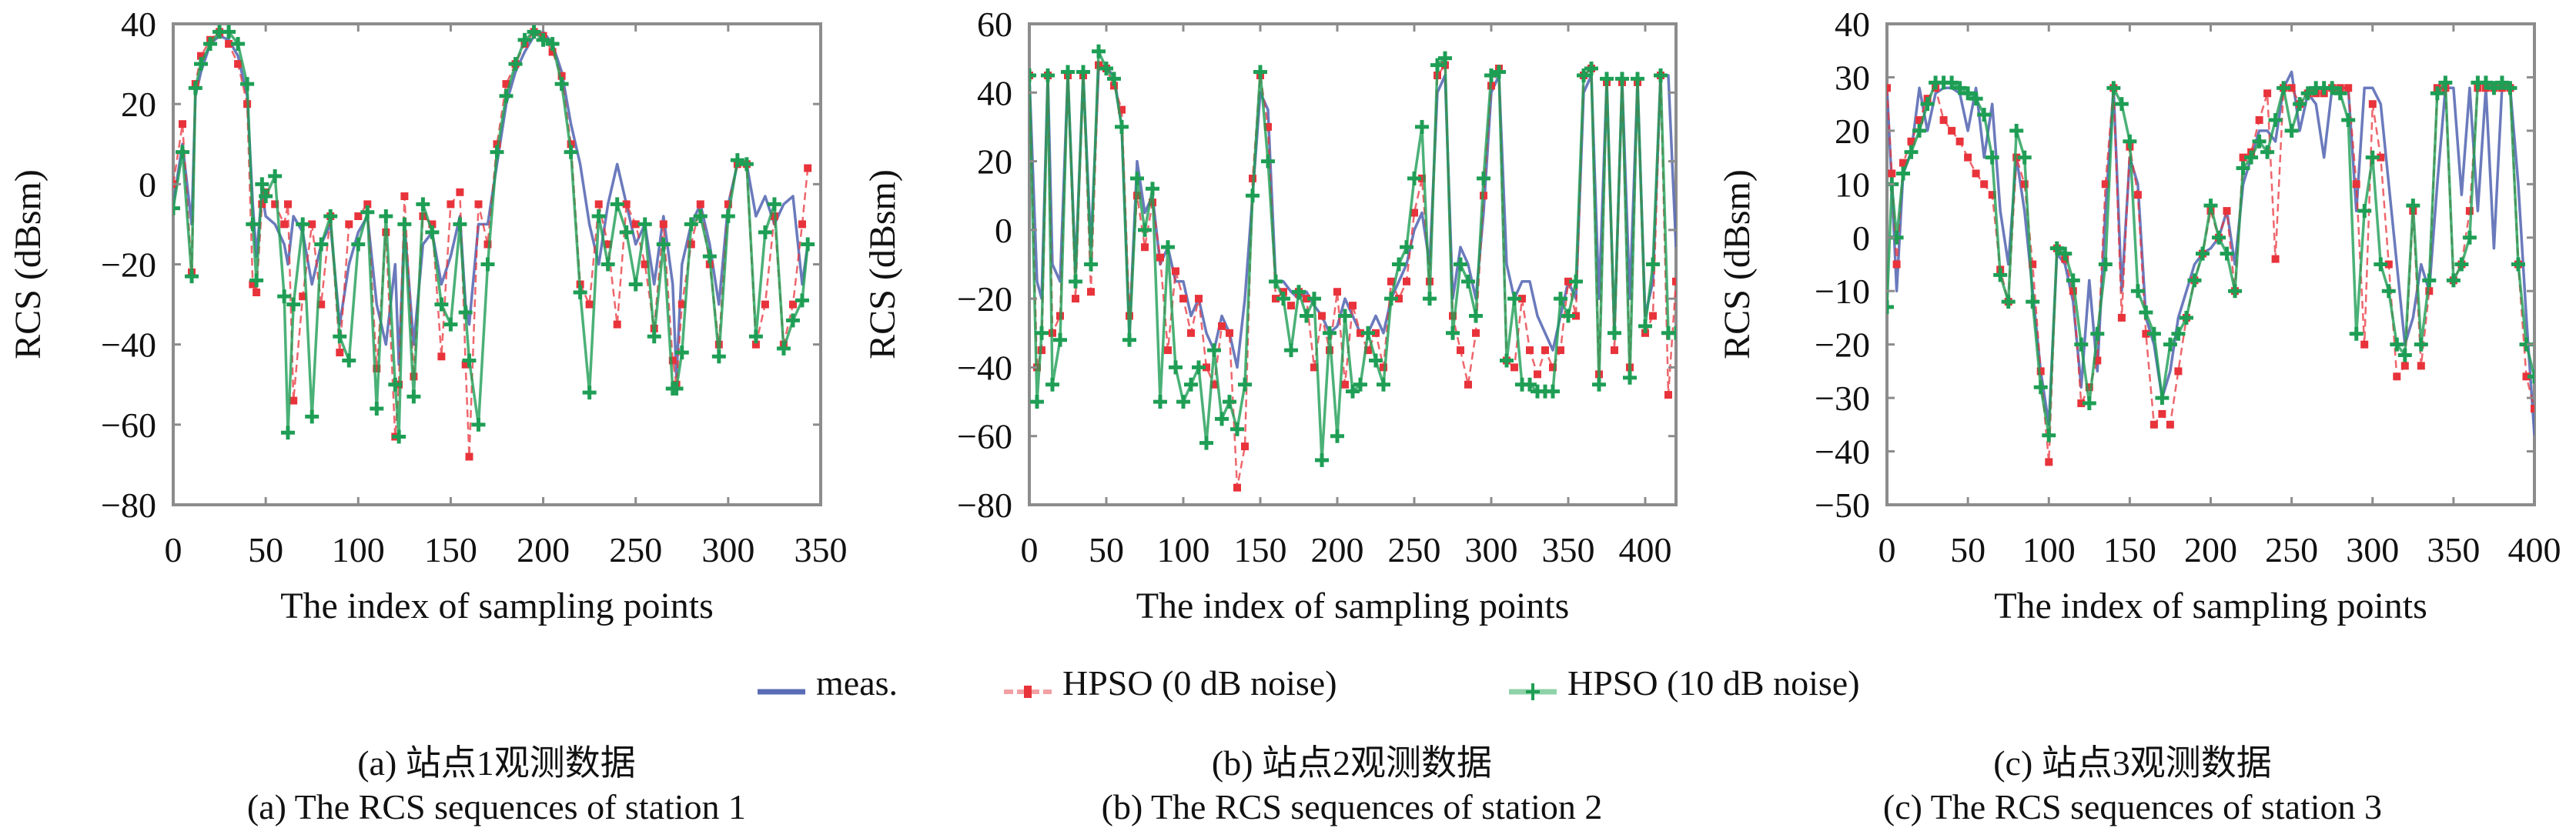 This screenshot has width=2576, height=838. Describe the element at coordinates (497, 763) in the screenshot. I see `caption-cn-a: (a) 站点1观测数据` at that location.